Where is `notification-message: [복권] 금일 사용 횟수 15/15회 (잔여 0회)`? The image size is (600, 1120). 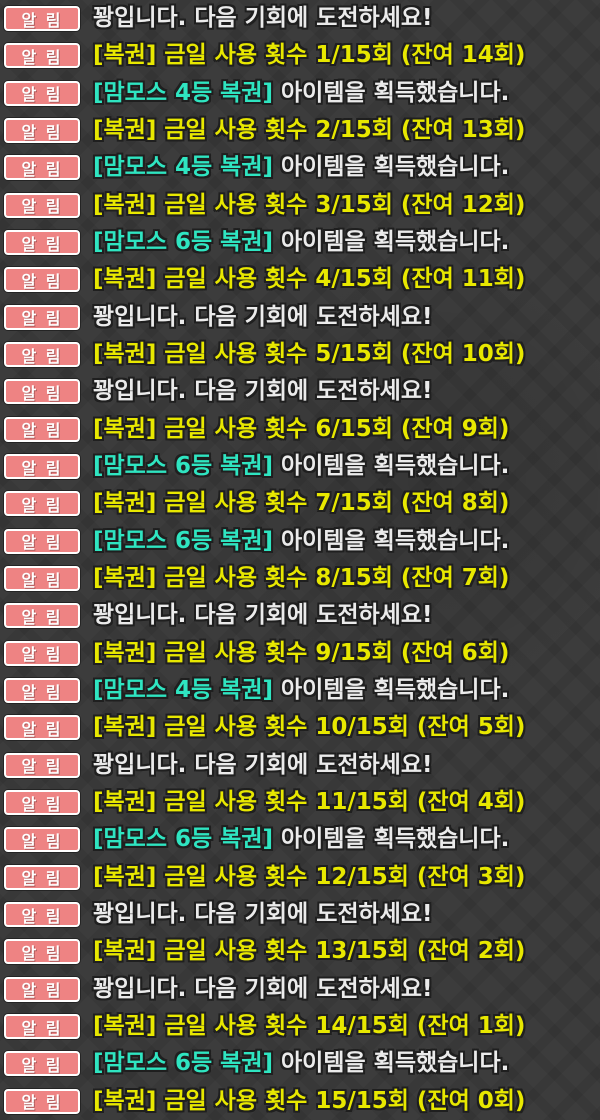 notification-message: [복권] 금일 사용 횟수 15/15회 (잔여 0회) is located at coordinates (309, 1100).